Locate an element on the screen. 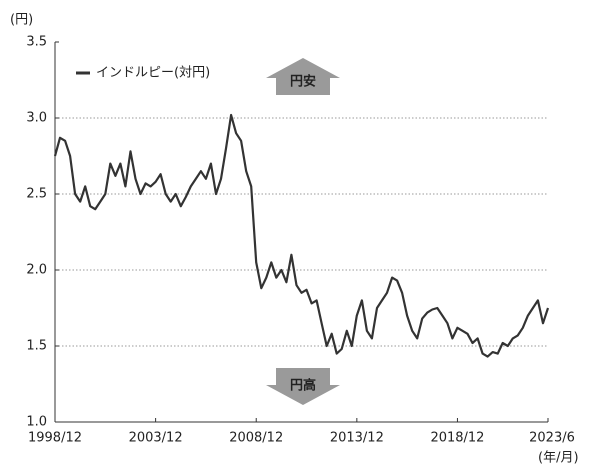 This screenshot has height=468, width=591. y-tick-label: 3.5 is located at coordinates (36, 42).